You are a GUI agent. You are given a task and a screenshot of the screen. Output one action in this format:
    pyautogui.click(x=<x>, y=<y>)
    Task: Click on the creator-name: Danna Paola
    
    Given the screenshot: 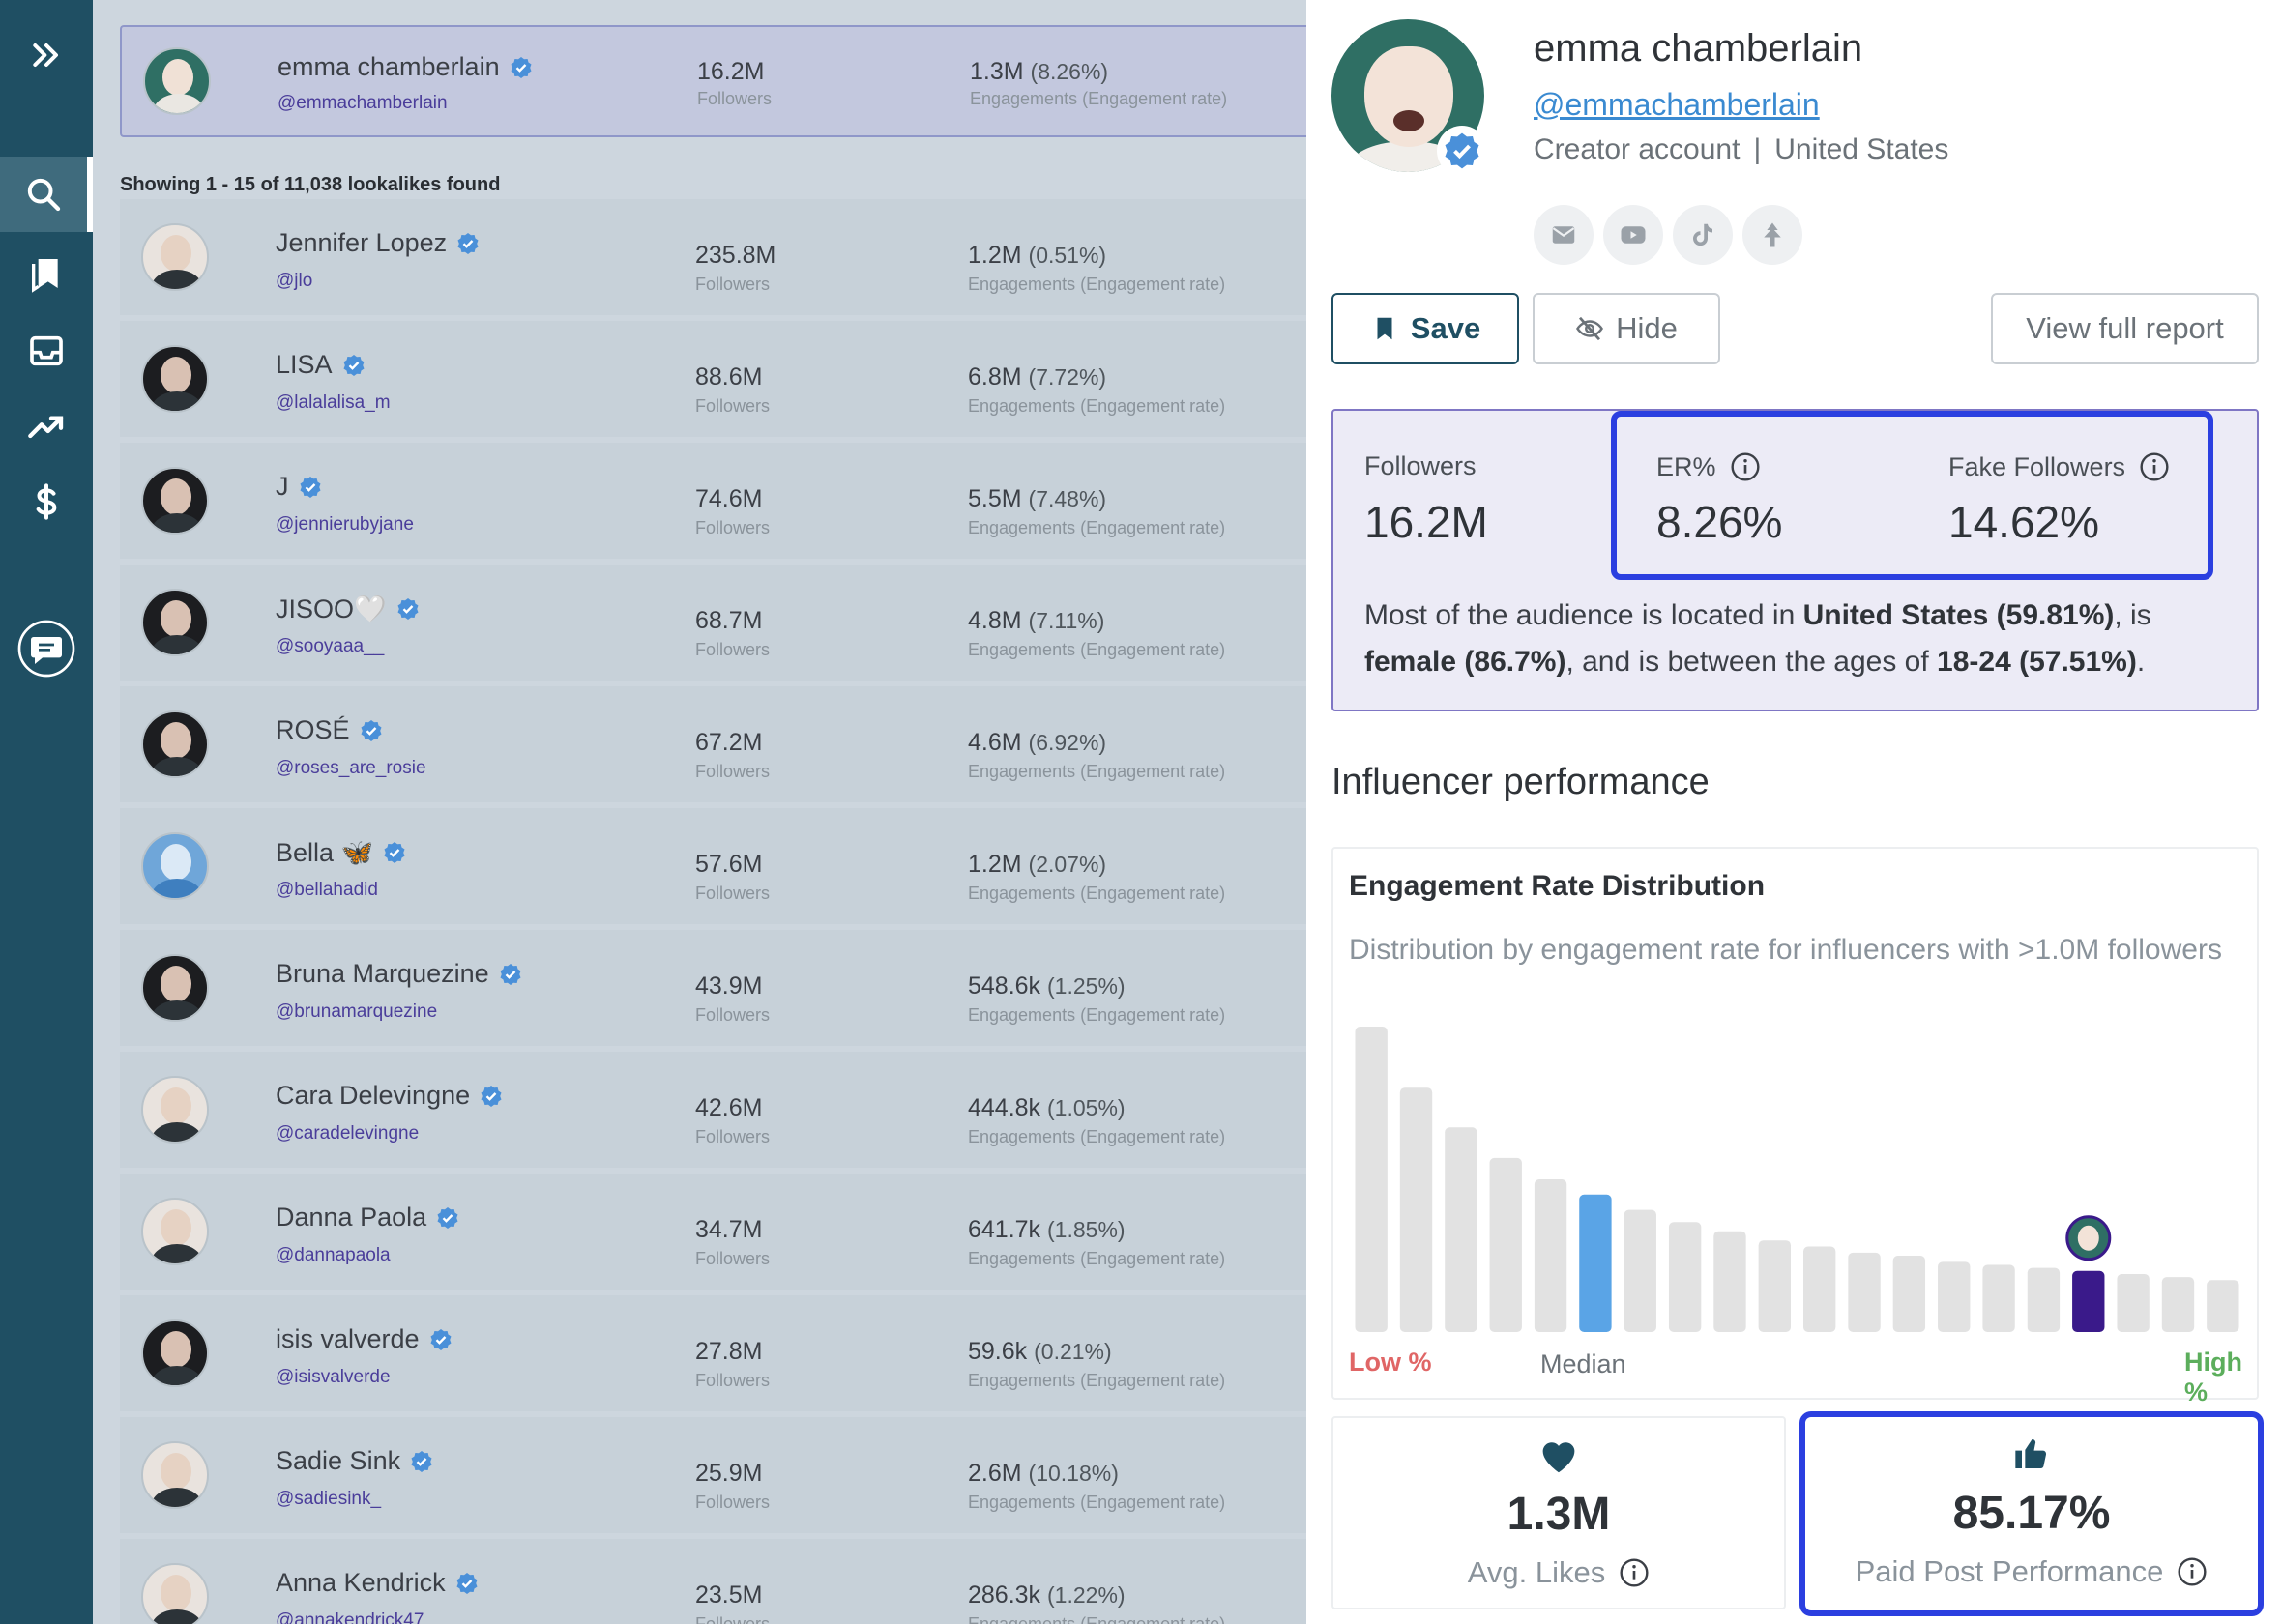 What is the action you would take?
    pyautogui.click(x=367, y=1218)
    